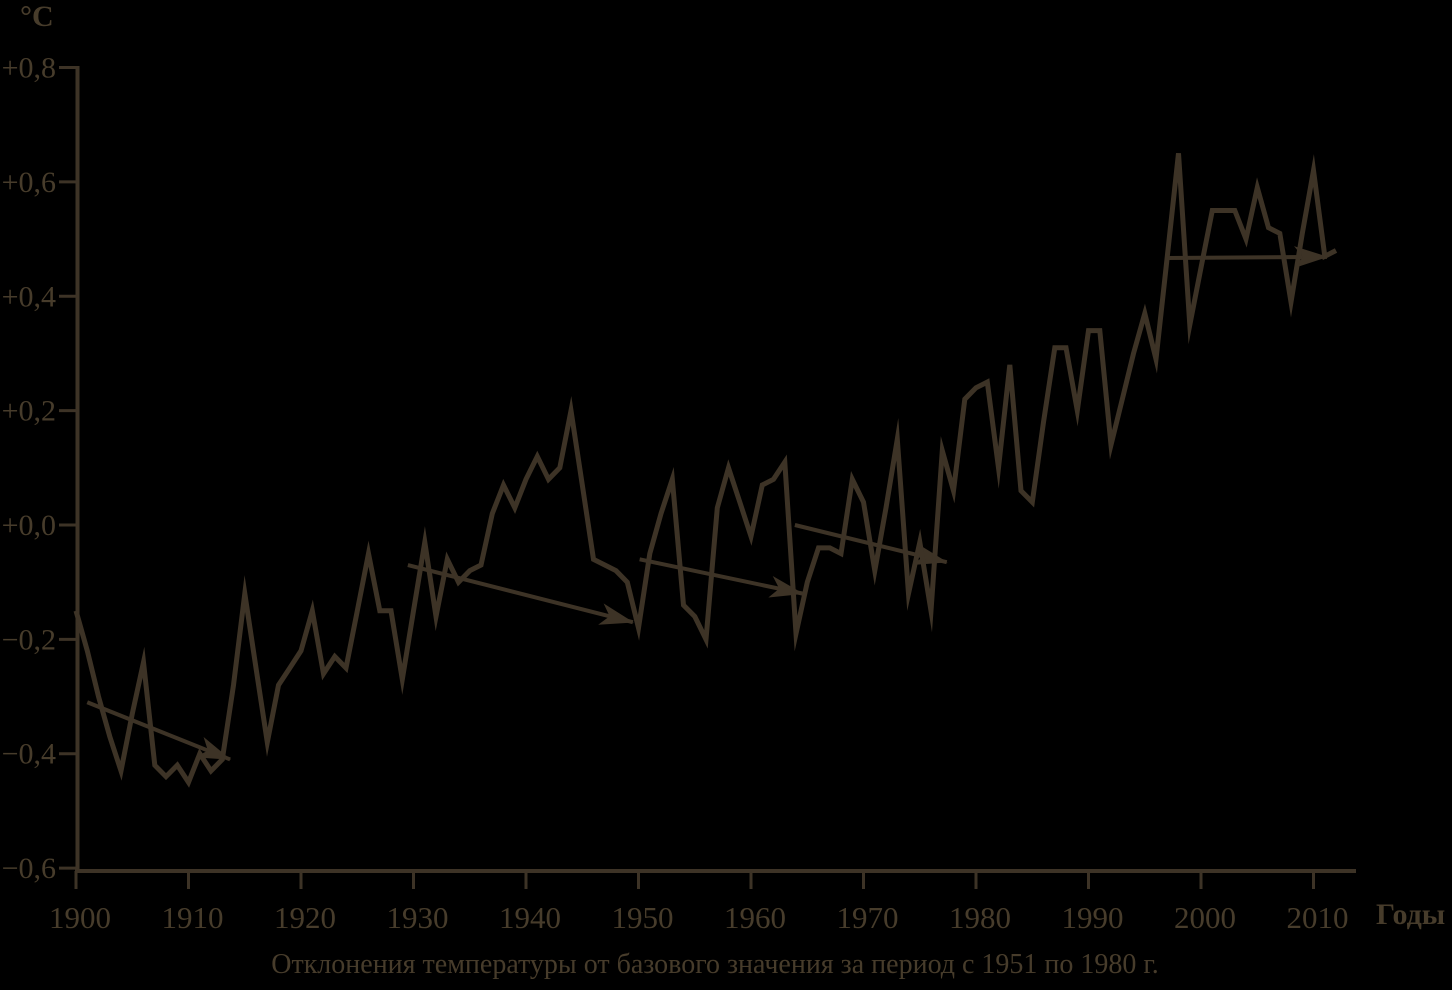 The image size is (1452, 990). I want to click on x-tick-label: 1960, so click(755, 917).